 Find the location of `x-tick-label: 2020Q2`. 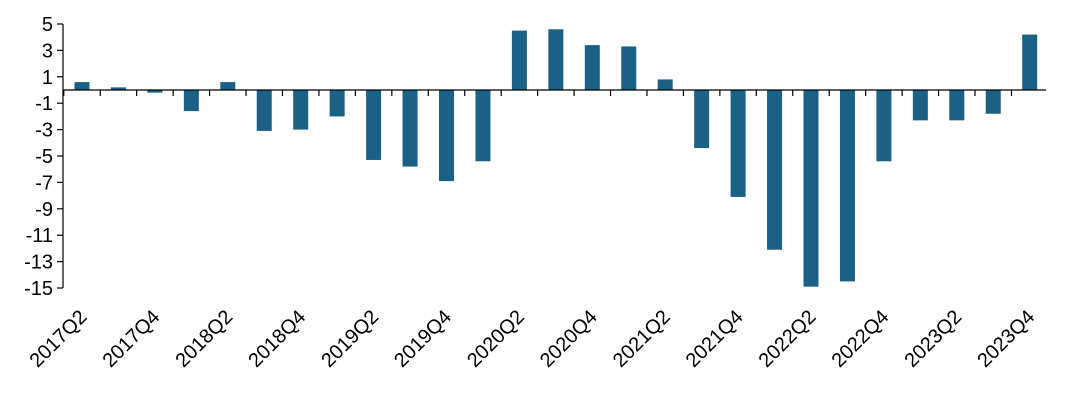

x-tick-label: 2020Q2 is located at coordinates (496, 339).